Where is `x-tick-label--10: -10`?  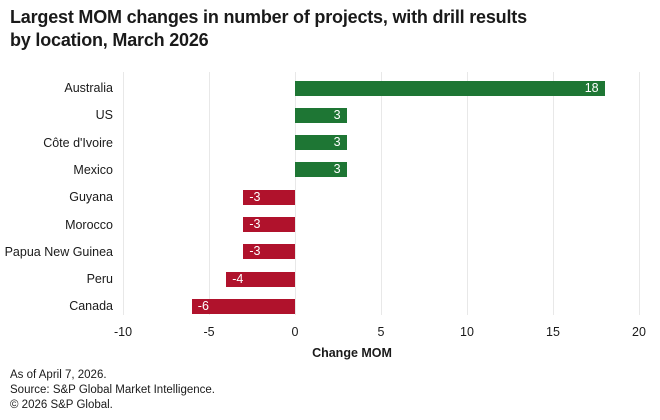
x-tick-label--10: -10 is located at coordinates (123, 332).